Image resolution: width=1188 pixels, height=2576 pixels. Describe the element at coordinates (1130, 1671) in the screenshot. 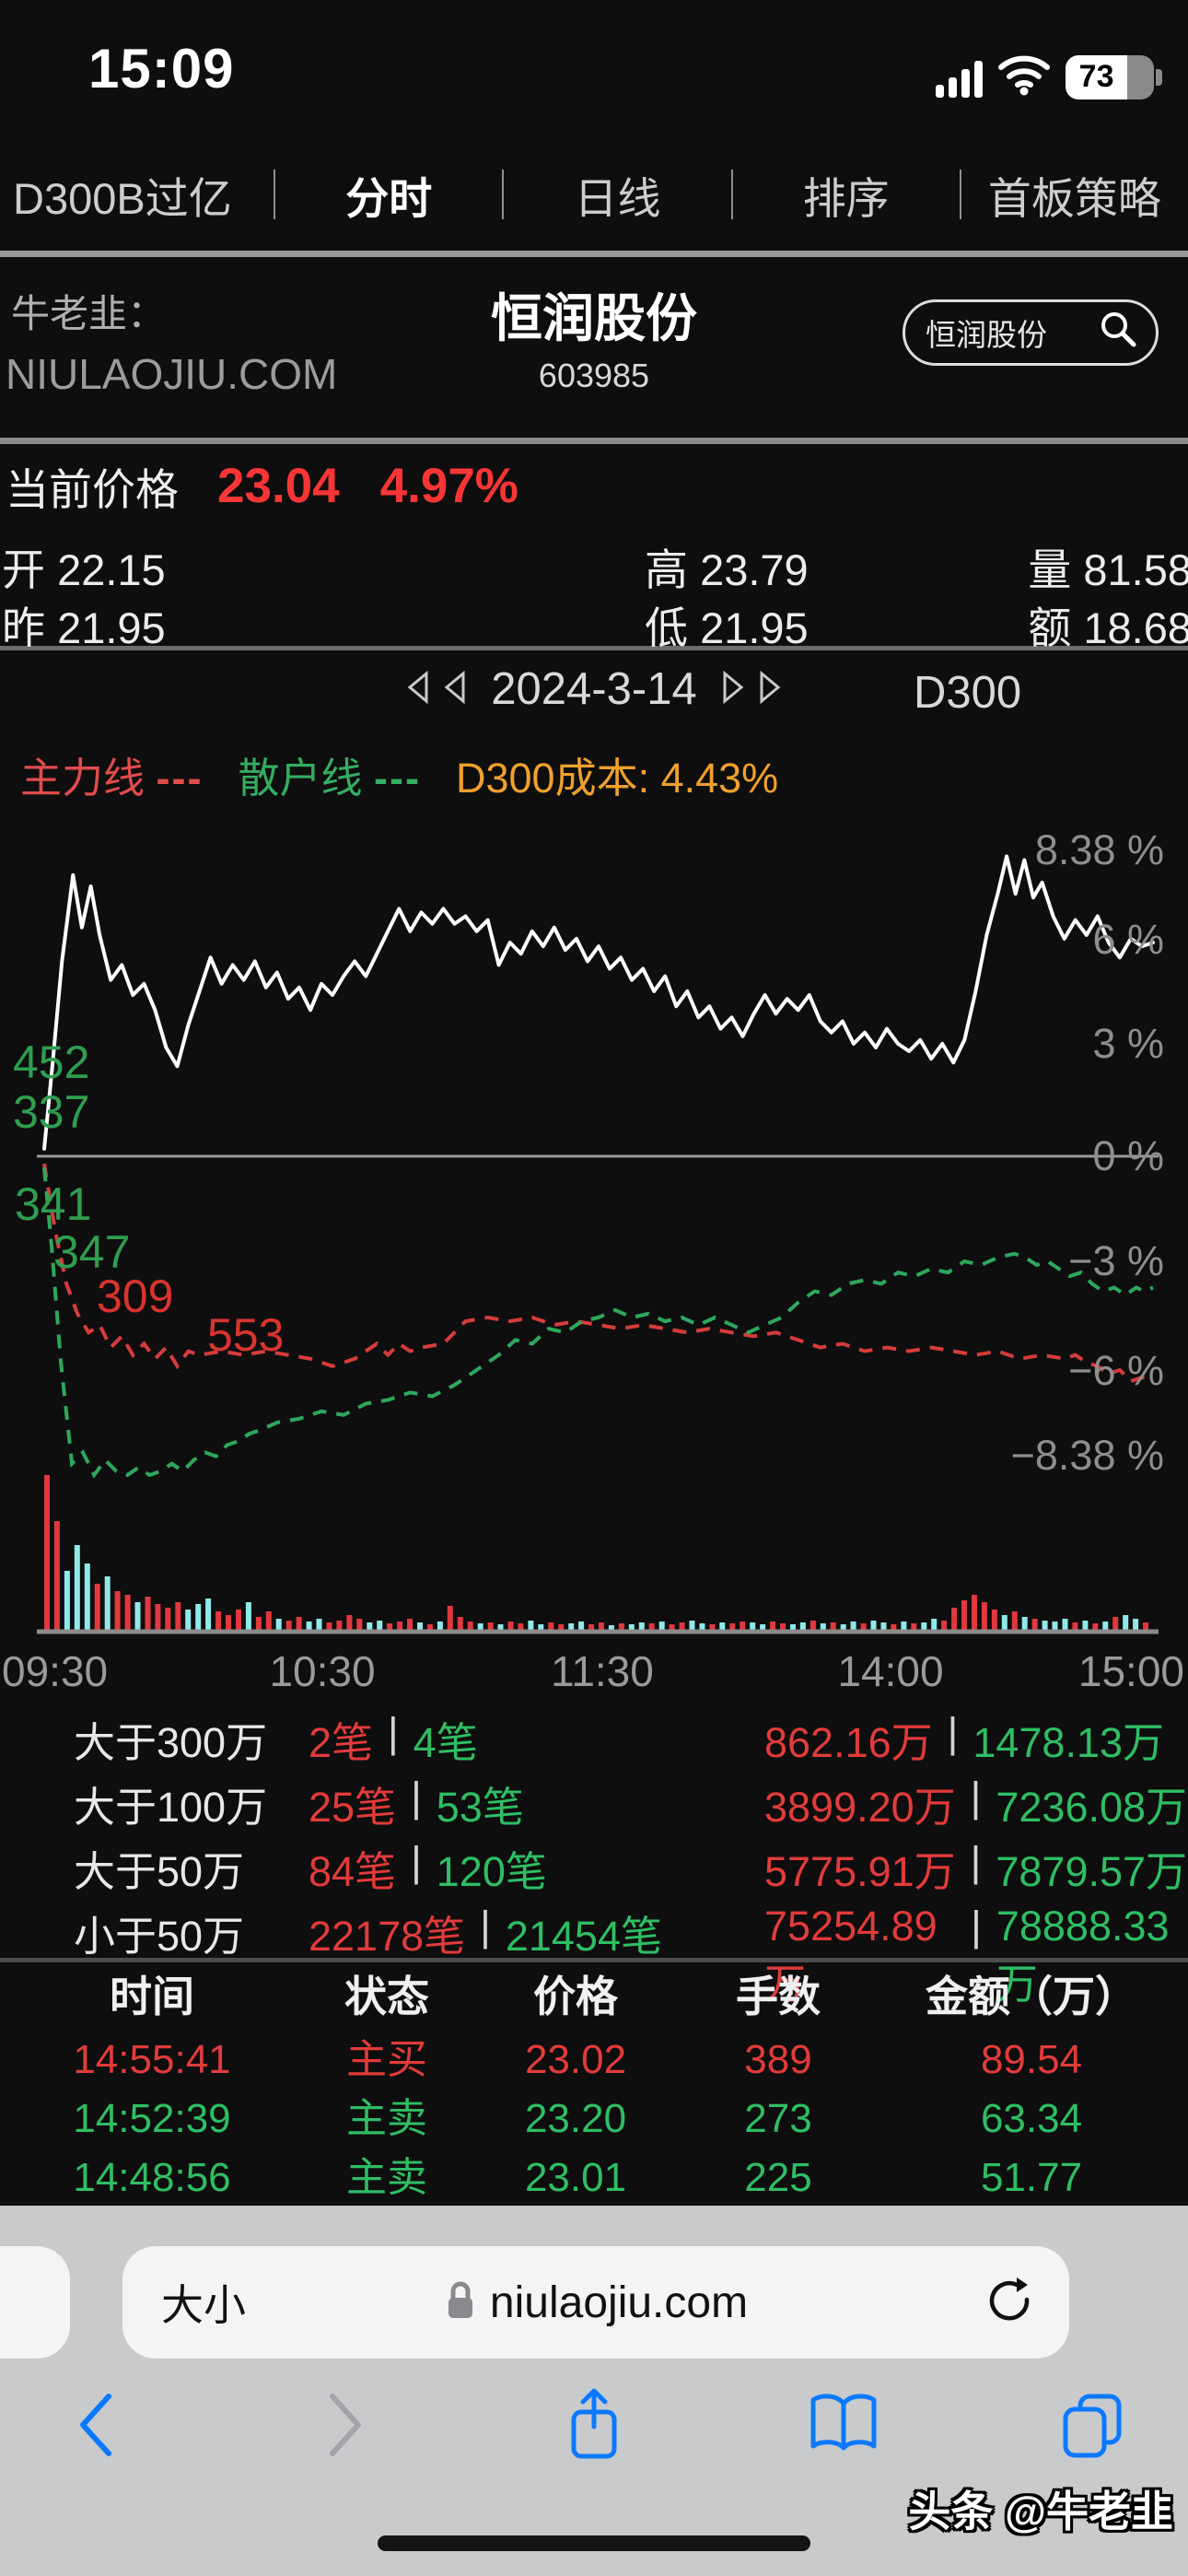

I see `x-axis-tick: 15:00` at that location.